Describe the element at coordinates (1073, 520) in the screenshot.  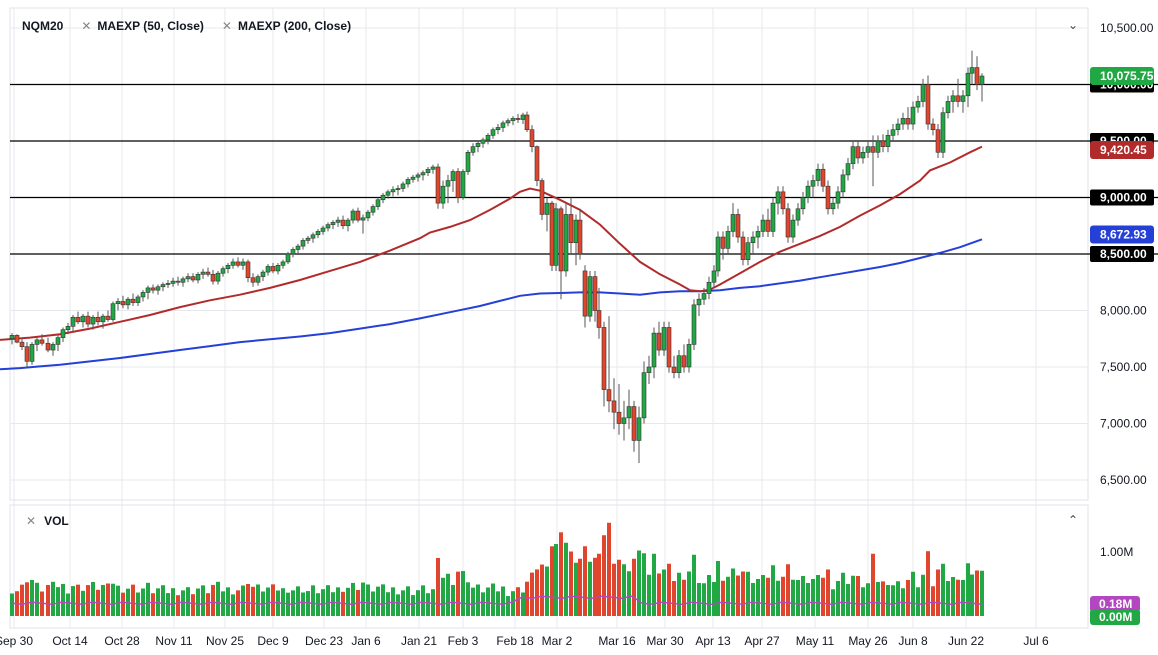
I see `chevron-up-icon: ⌃` at that location.